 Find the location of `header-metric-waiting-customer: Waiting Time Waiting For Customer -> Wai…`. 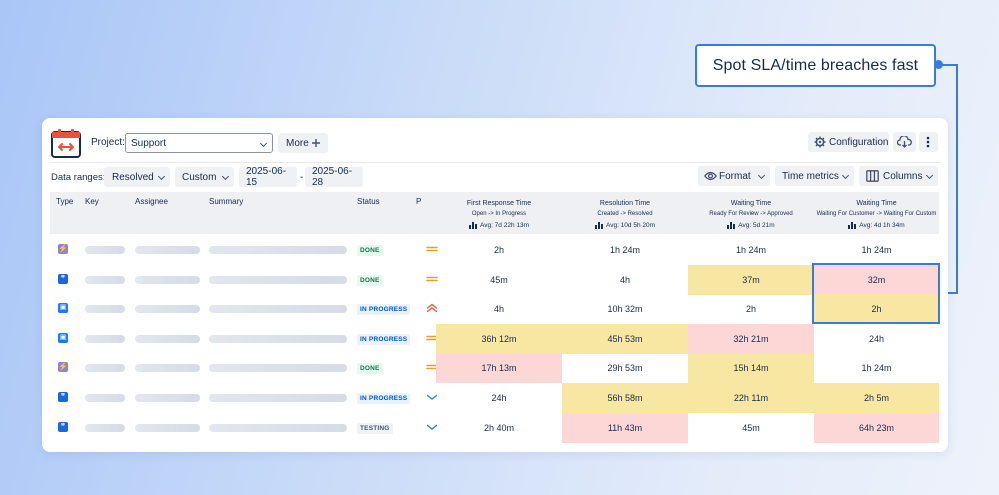

header-metric-waiting-customer: Waiting Time Waiting For Customer -> Wai… is located at coordinates (876, 214).